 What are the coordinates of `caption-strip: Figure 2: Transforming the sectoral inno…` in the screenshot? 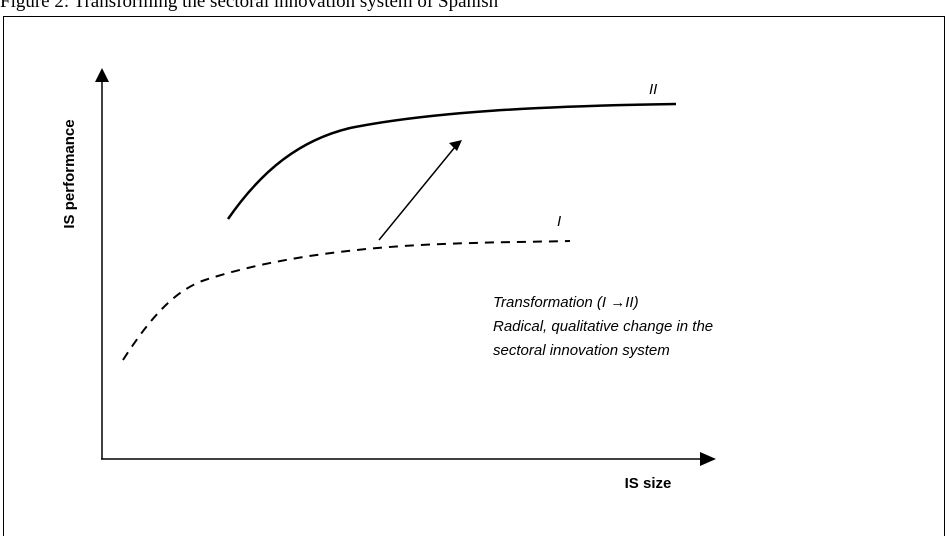 It's located at (474, 10).